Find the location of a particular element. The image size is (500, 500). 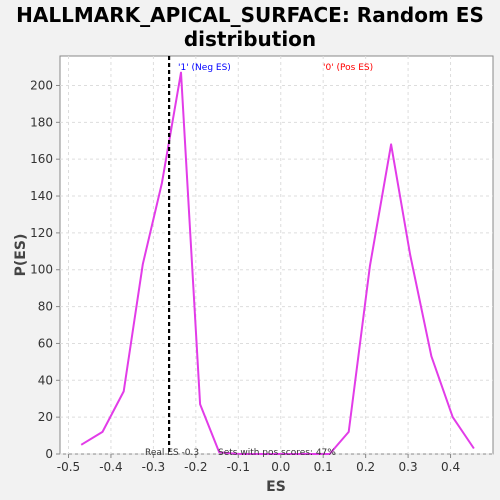

chart-title-line-1: HALLMARK_APICAL_SURFACE: Random ES is located at coordinates (250, 15).